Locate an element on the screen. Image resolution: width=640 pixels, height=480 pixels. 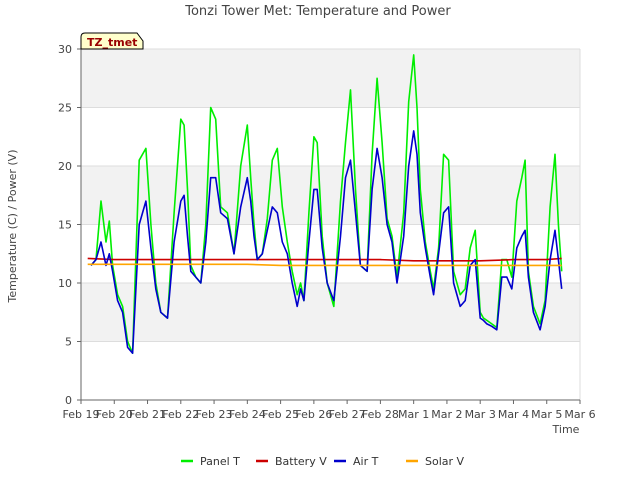
legend-item-solar-v: Solar V is located at coordinates (435, 461).